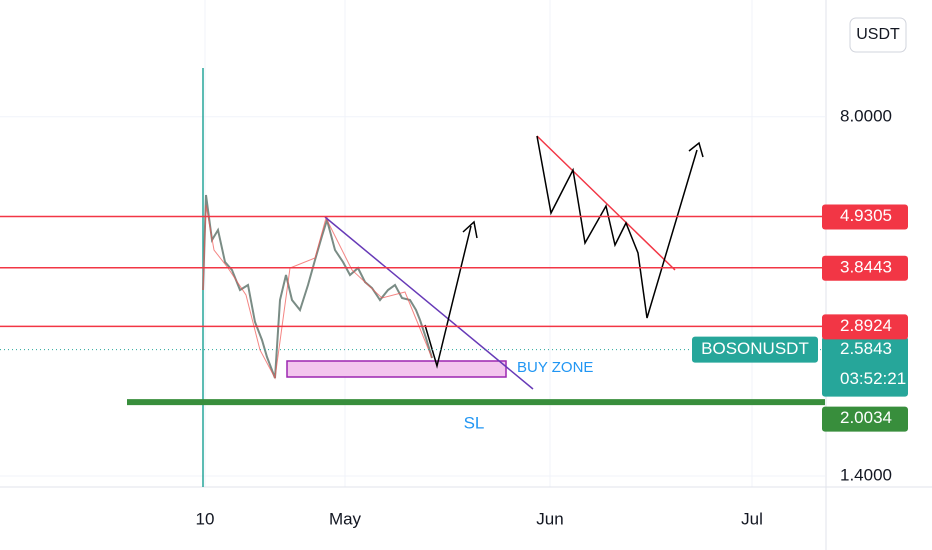 This screenshot has width=932, height=550. I want to click on price-label: 2.5843, so click(866, 348).